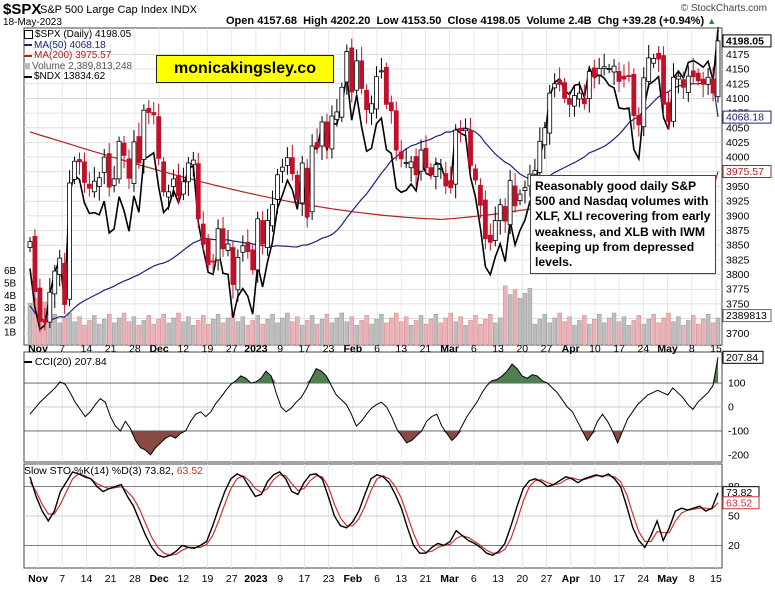 The image size is (775, 592). Describe the element at coordinates (10, 320) in the screenshot. I see `volume-tick-label: 2B` at that location.